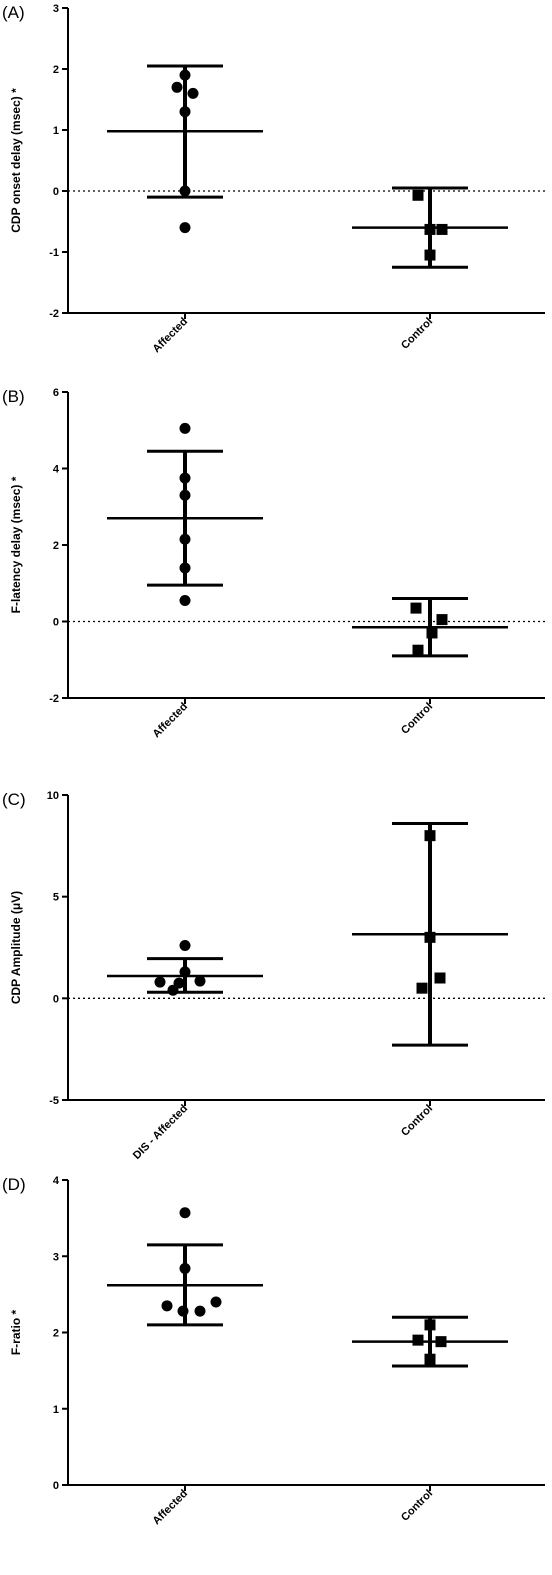  What do you see at coordinates (56, 898) in the screenshot?
I see `y-tick-label: 5` at bounding box center [56, 898].